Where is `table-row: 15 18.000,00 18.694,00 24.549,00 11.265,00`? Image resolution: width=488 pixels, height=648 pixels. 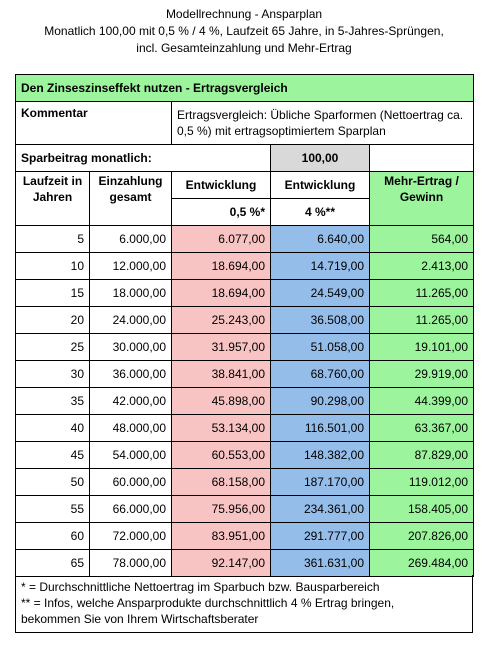
table-row: 15 18.000,00 18.694,00 24.549,00 11.265,00 is located at coordinates (245, 293).